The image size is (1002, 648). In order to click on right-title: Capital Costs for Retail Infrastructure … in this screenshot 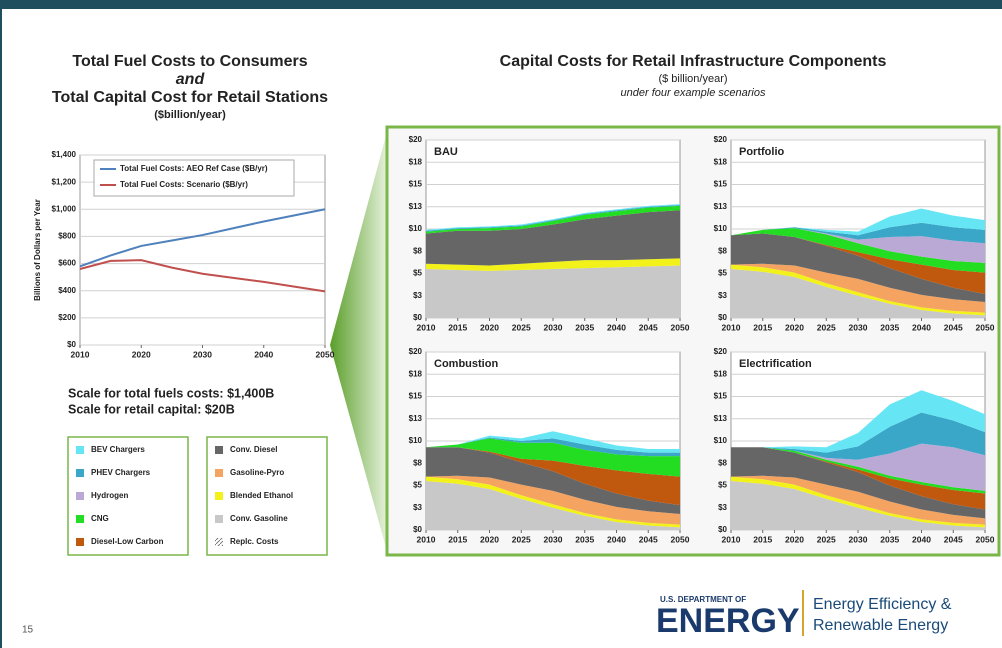, I will do `click(693, 61)`.